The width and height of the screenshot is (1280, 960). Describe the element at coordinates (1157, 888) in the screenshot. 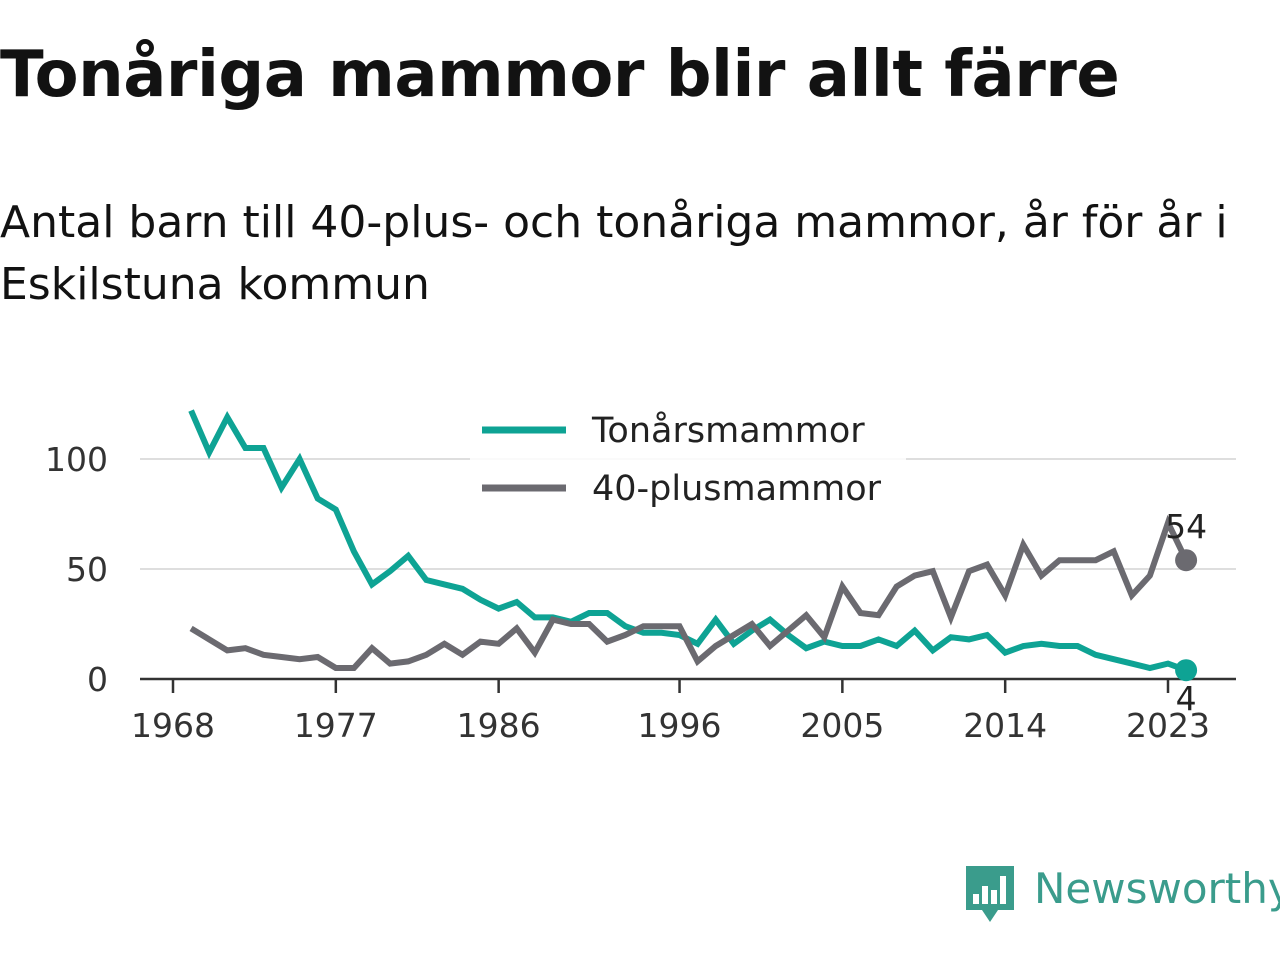

I see `brand-name: Newsworthy` at that location.